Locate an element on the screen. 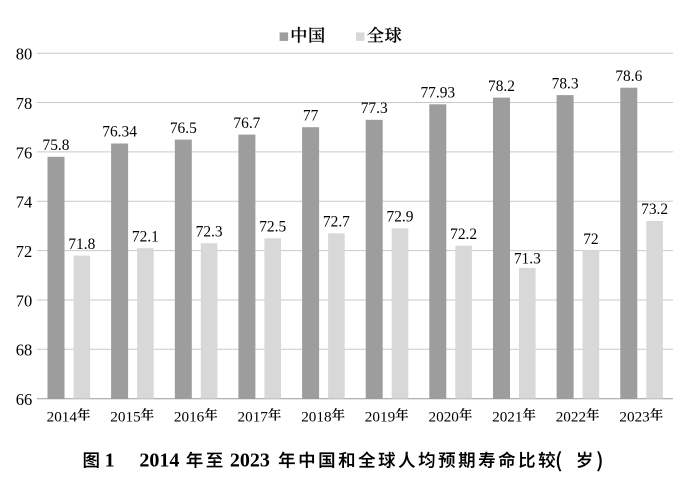 The width and height of the screenshot is (700, 490). svg-text: 71.8 is located at coordinates (81, 244).